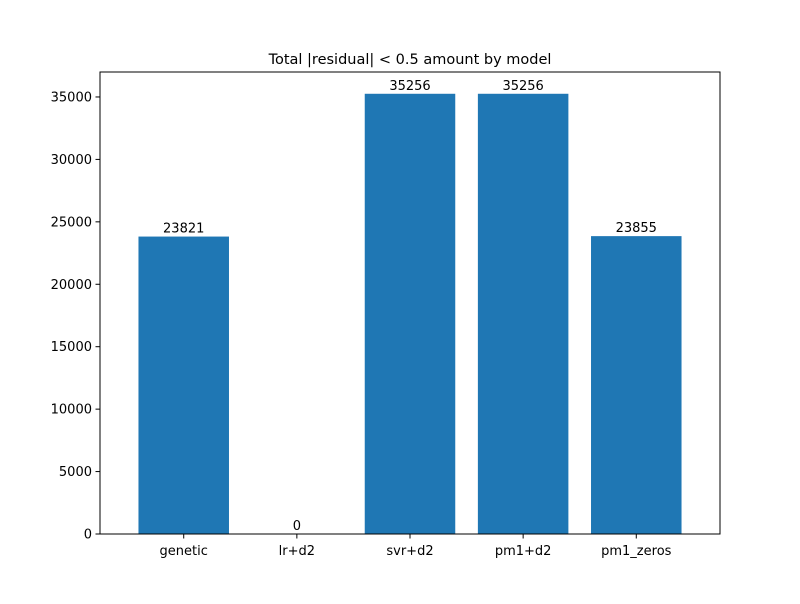 Image resolution: width=800 pixels, height=604 pixels. I want to click on bar-genetic, so click(183, 385).